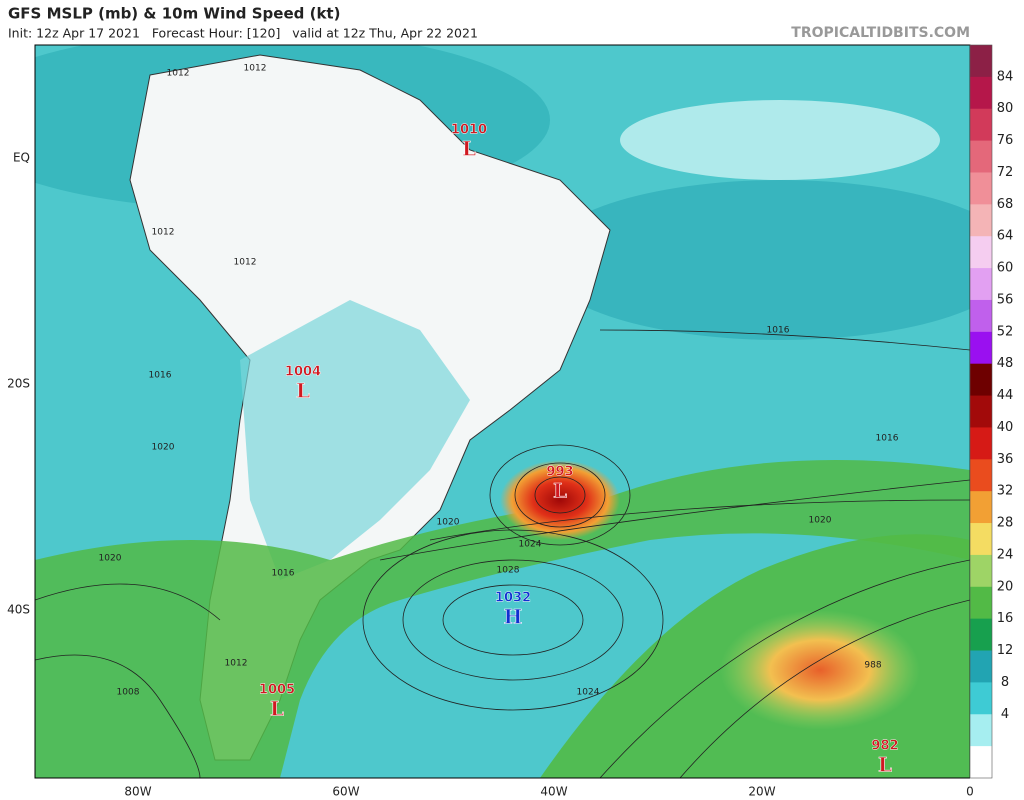  I want to click on isobar-label: 1028, so click(508, 571).